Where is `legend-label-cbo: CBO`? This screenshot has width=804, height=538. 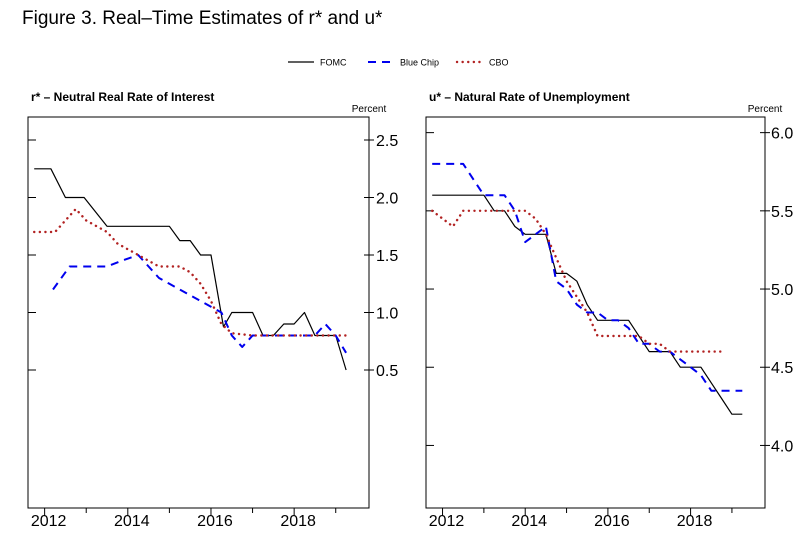
legend-label-cbo: CBO is located at coordinates (499, 63).